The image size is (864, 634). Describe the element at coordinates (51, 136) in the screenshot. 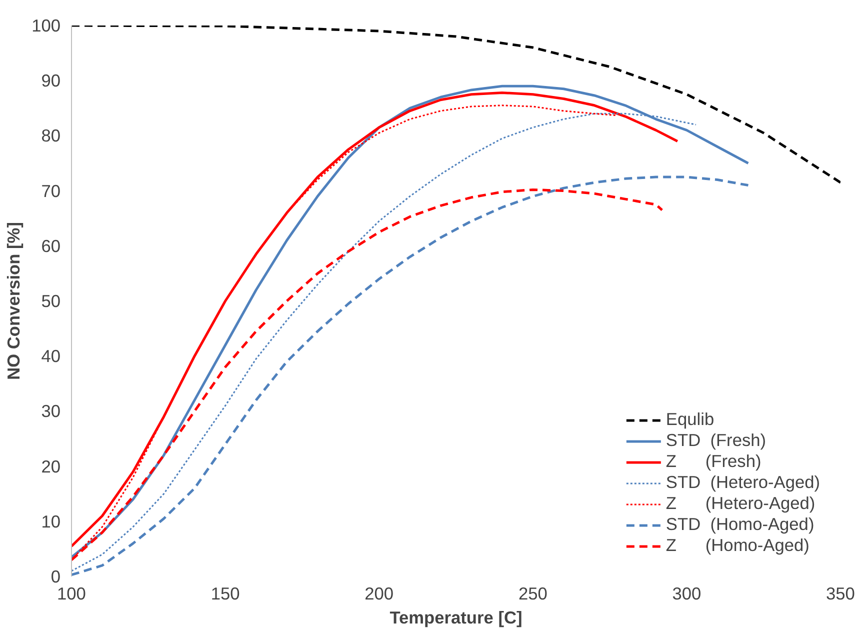

I see `y-tick-label: 80` at that location.